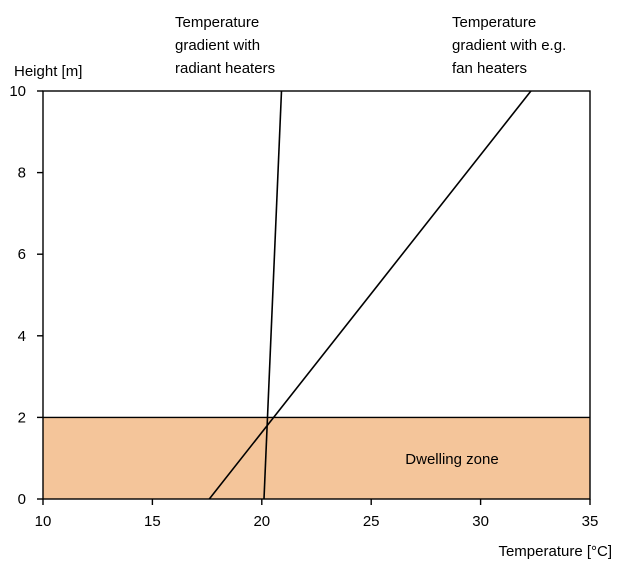 The width and height of the screenshot is (619, 562). Describe the element at coordinates (451, 459) in the screenshot. I see `dwelling-zone-label: Dwelling zone` at that location.